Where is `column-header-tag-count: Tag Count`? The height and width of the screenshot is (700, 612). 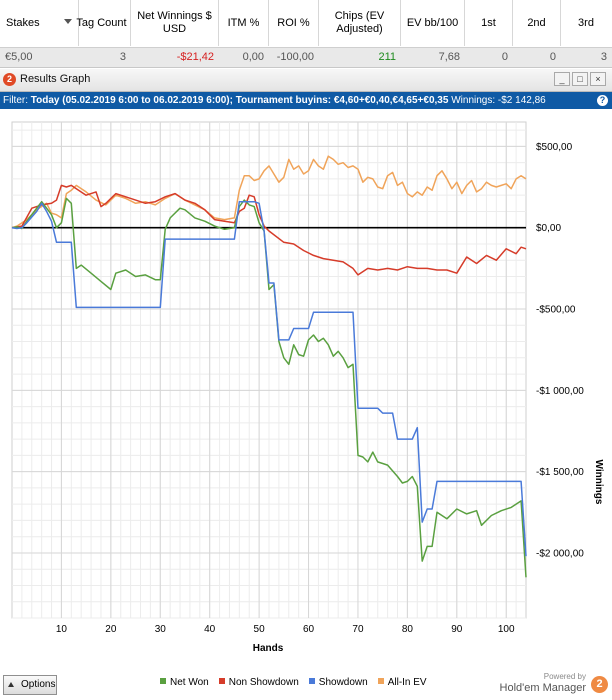 column-header-tag-count: Tag Count is located at coordinates (102, 23).